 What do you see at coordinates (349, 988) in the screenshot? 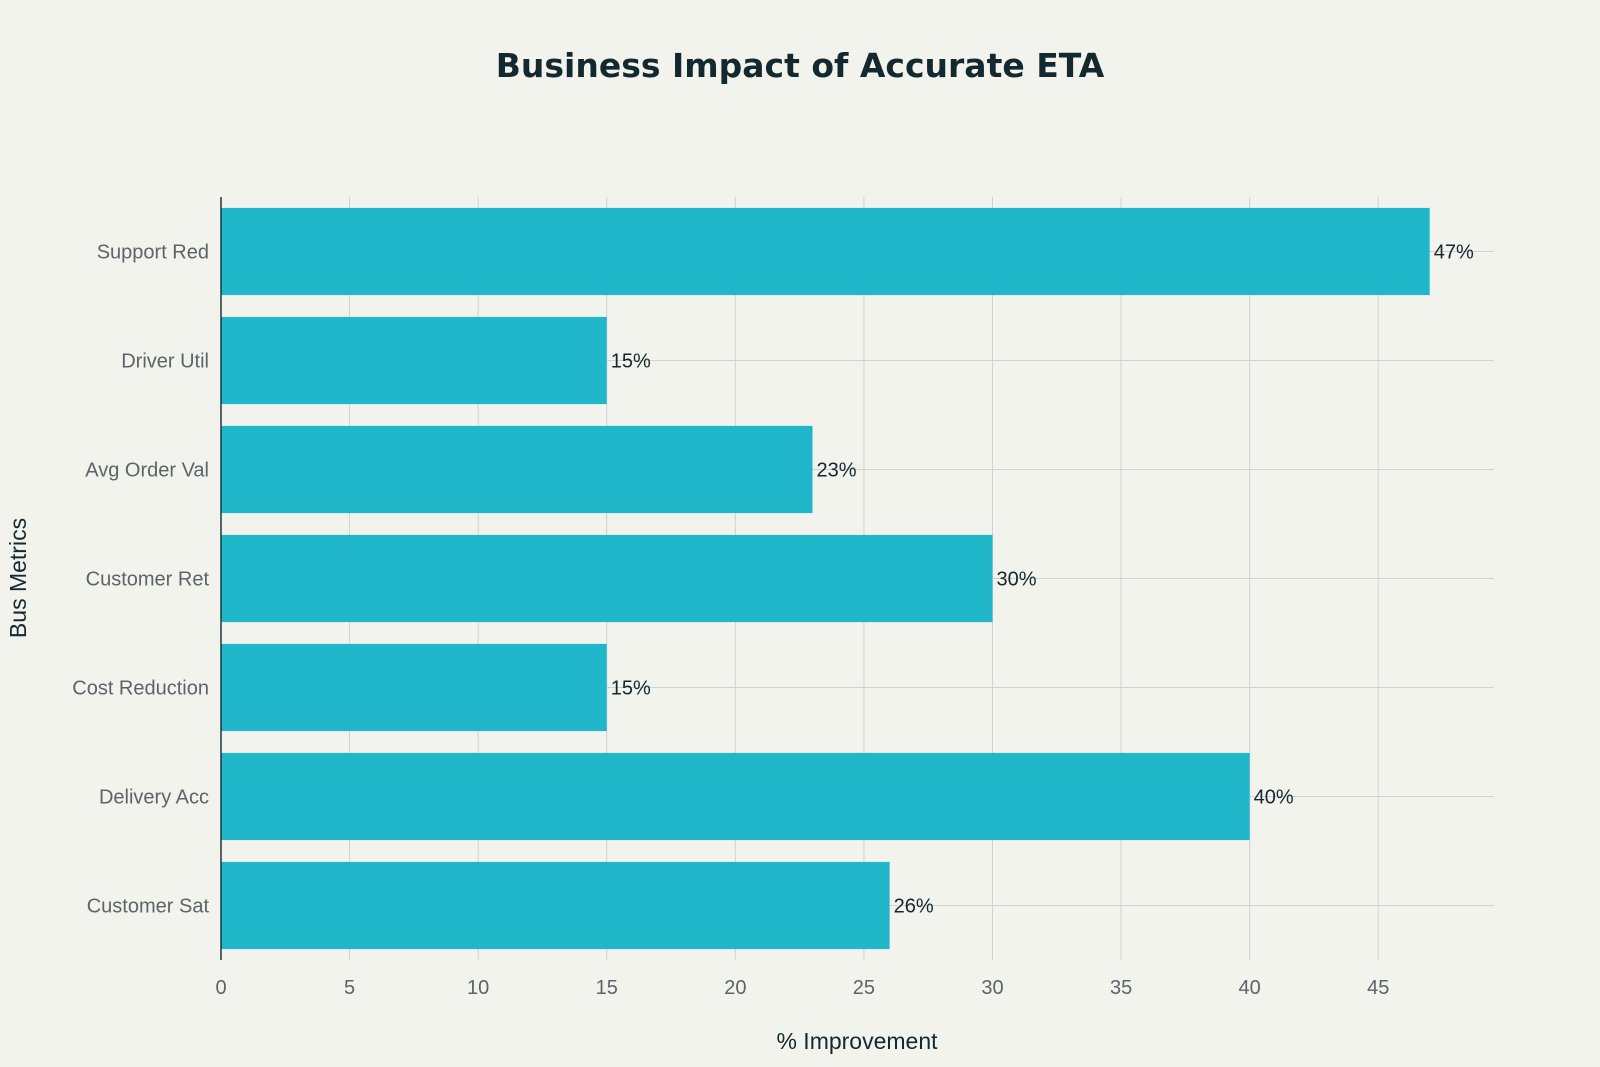
I see `x-tick-label: 5` at bounding box center [349, 988].